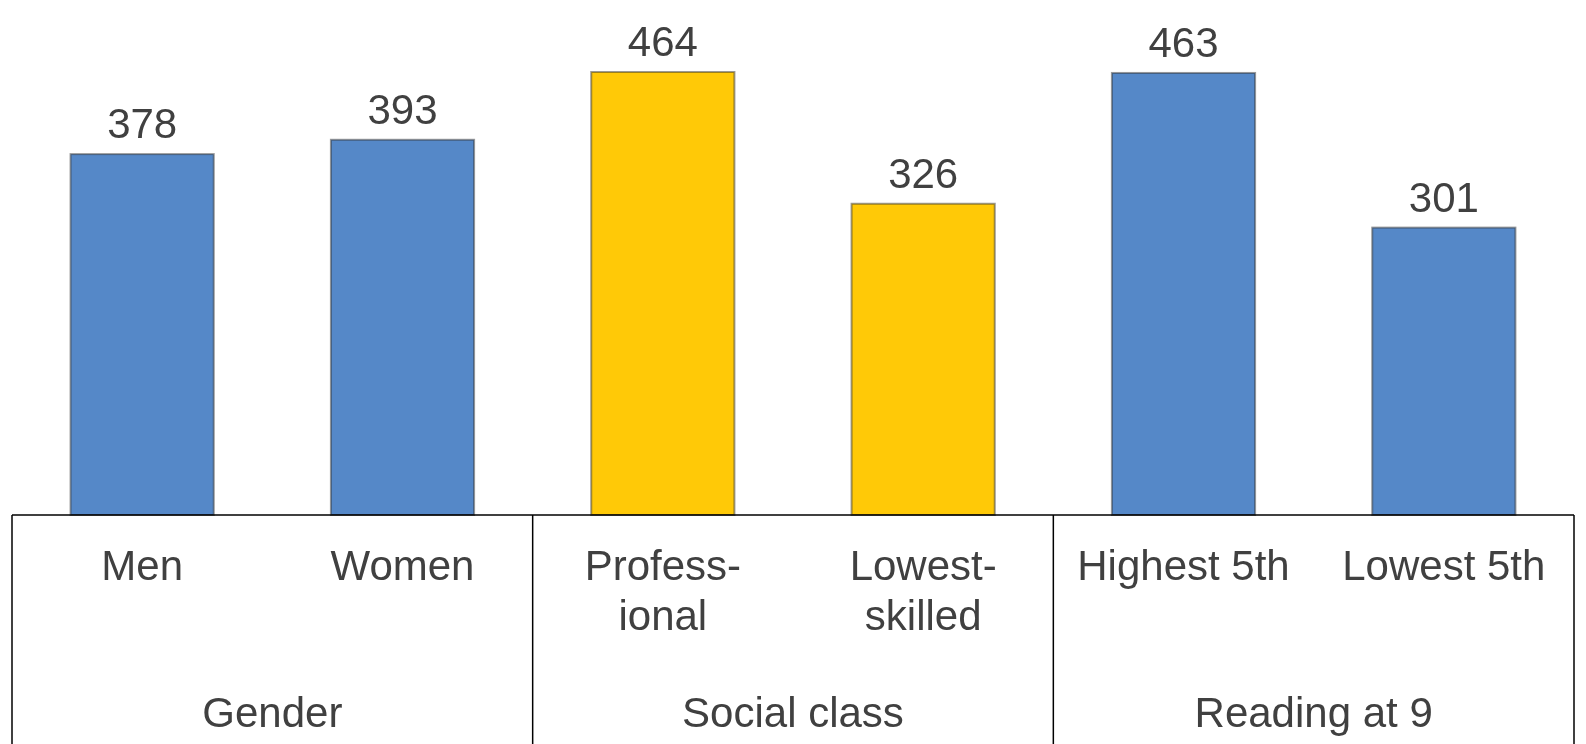  I want to click on data-label: 326, so click(923, 173).